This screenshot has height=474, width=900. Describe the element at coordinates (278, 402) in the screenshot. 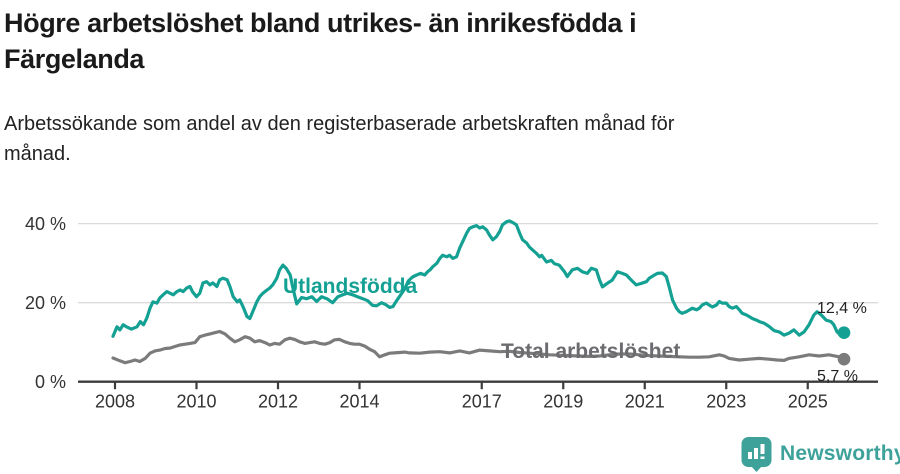

I see `x-tick-label: 2012` at that location.